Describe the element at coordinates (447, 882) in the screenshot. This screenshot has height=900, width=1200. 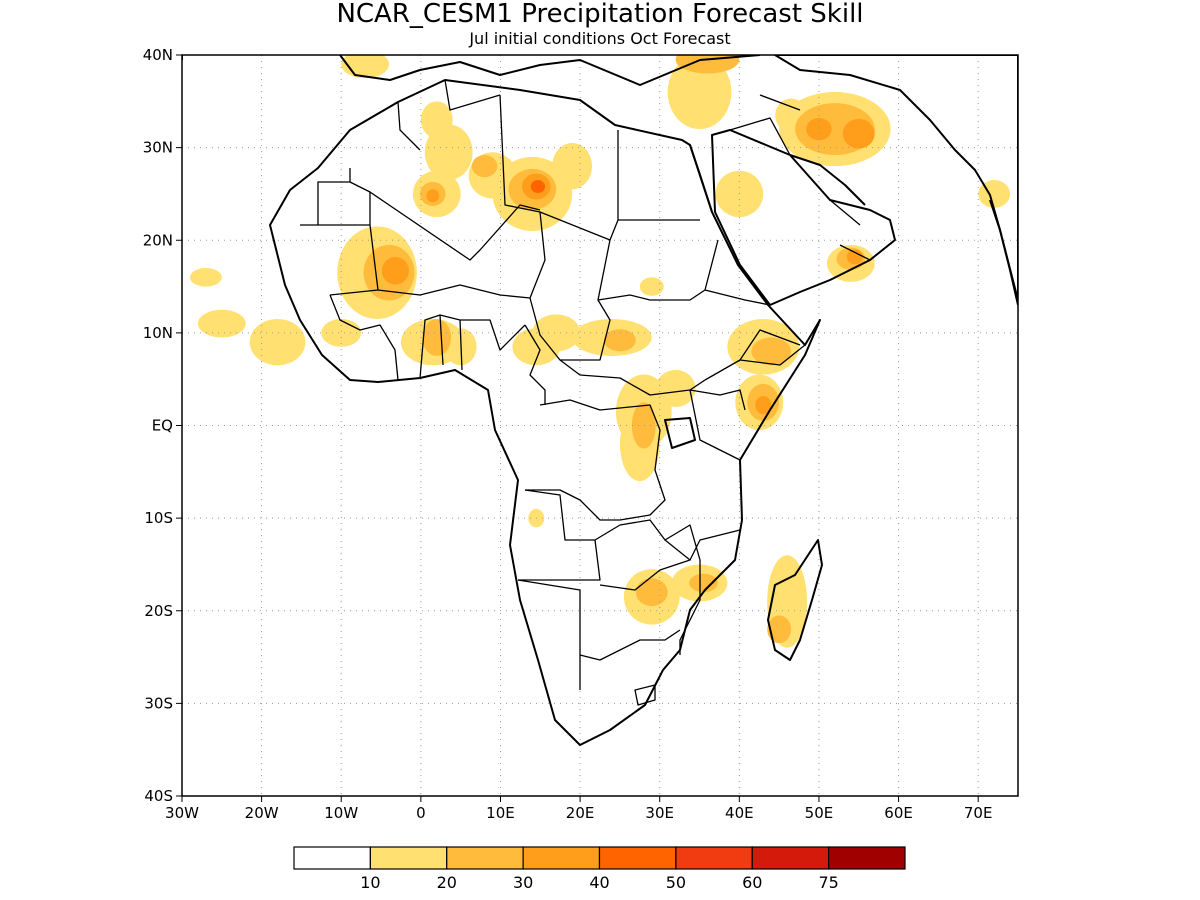
I see `colorbar-label: 20` at that location.